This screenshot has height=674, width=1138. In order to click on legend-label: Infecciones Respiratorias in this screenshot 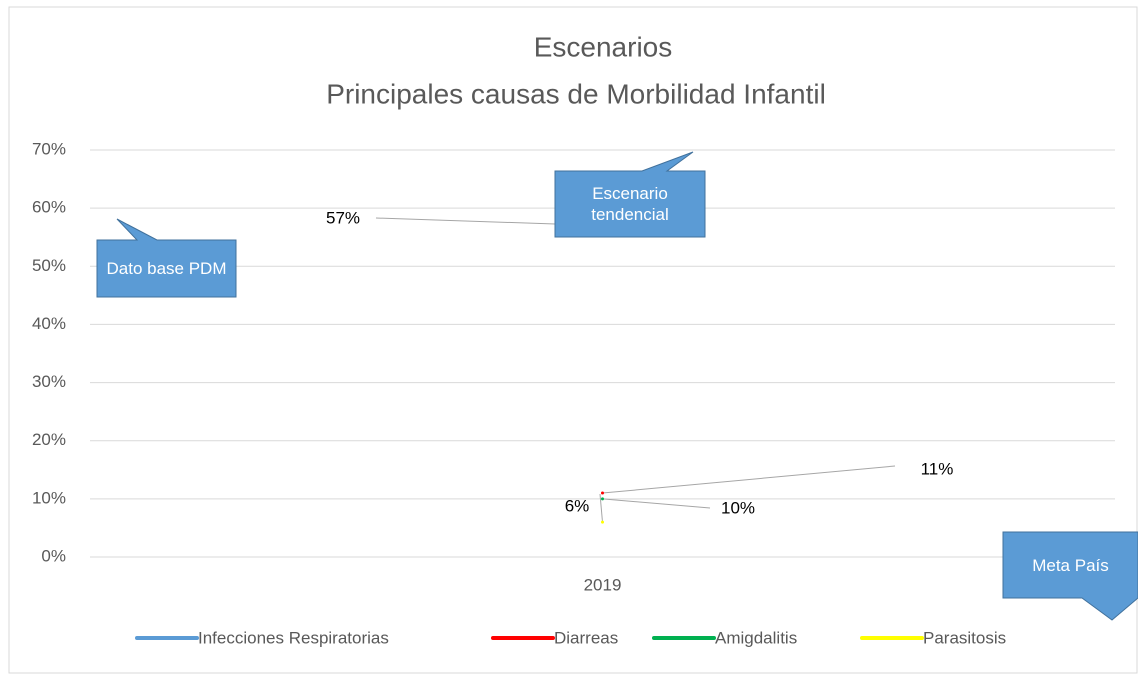, I will do `click(293, 637)`.